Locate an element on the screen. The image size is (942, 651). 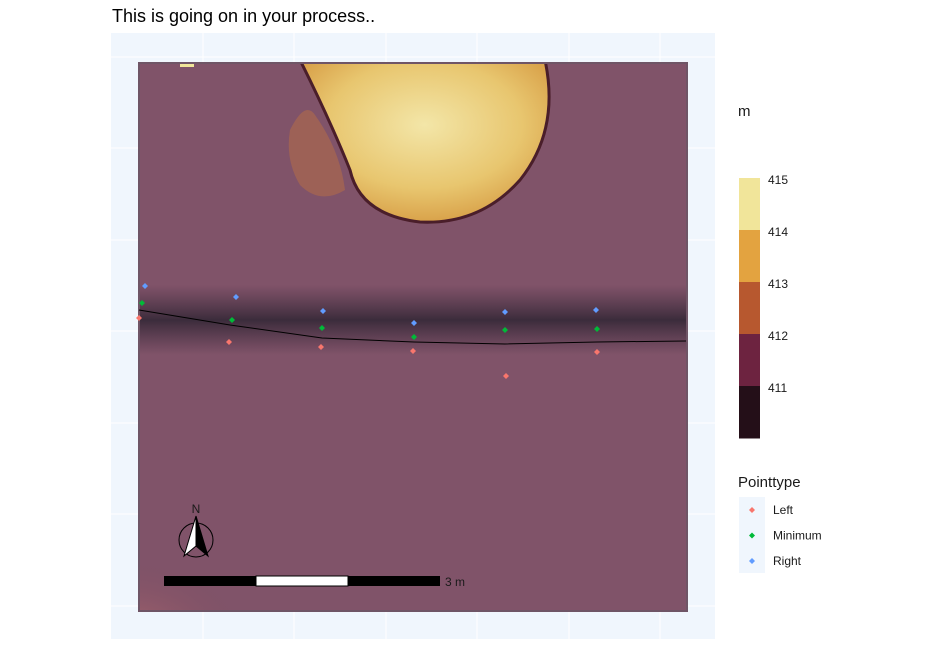
points-layer is located at coordinates (368, 331).